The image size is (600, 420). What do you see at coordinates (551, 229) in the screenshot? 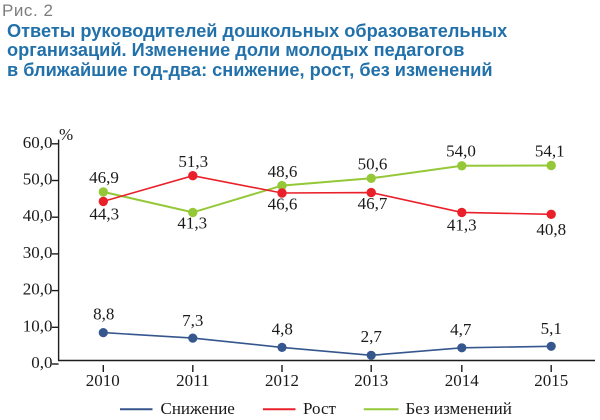
I see `svg-text: 40,8` at bounding box center [551, 229].